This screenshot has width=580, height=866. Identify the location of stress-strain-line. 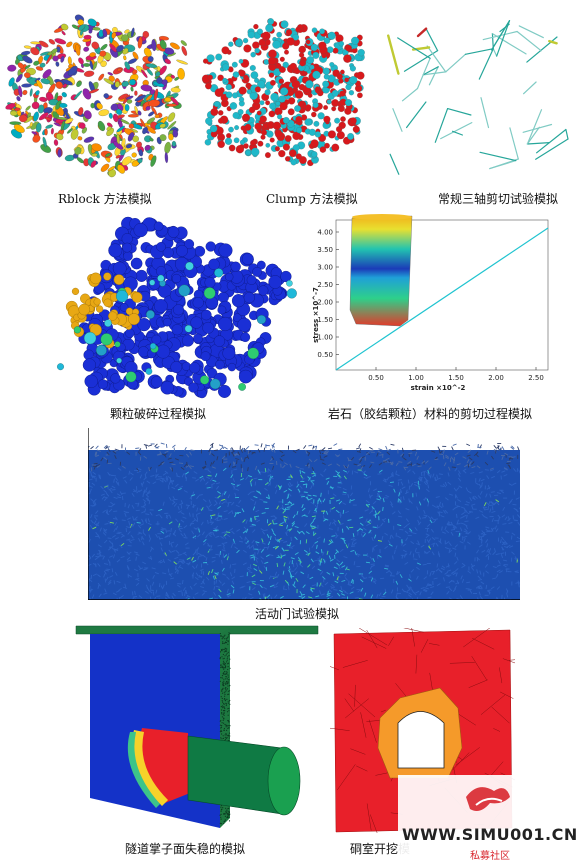
(442, 299).